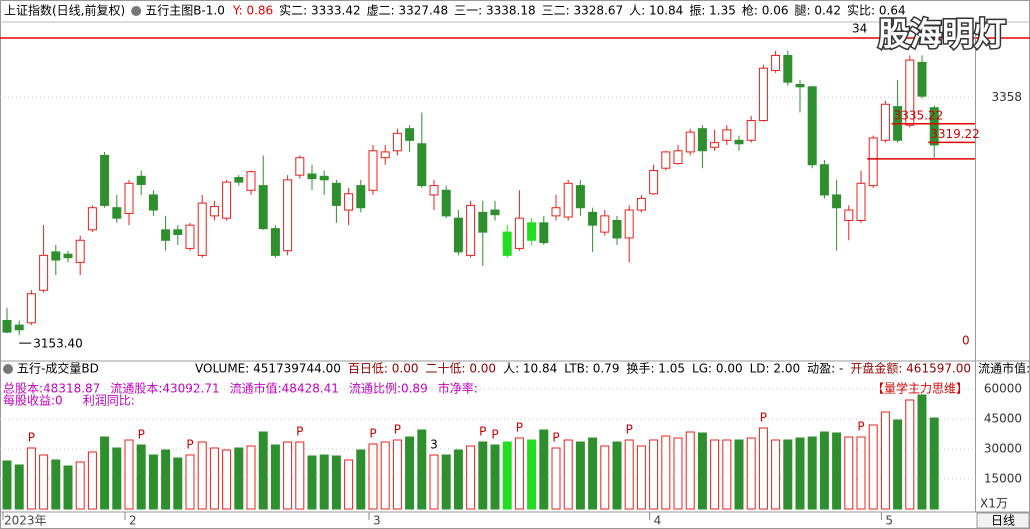 This screenshot has width=1030, height=529. I want to click on level-label: 3319.22, so click(955, 134).